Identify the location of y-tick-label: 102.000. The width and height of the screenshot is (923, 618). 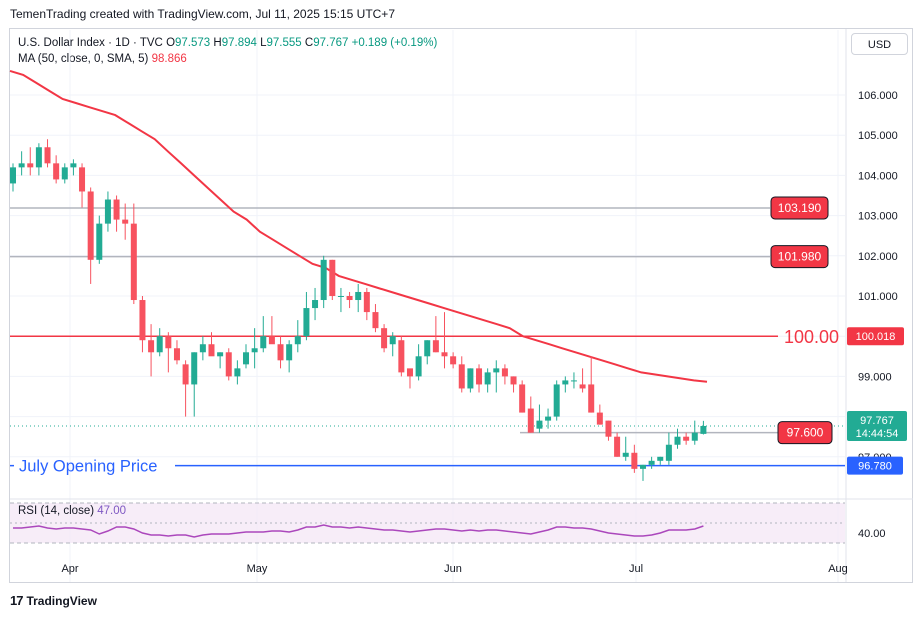
(878, 257).